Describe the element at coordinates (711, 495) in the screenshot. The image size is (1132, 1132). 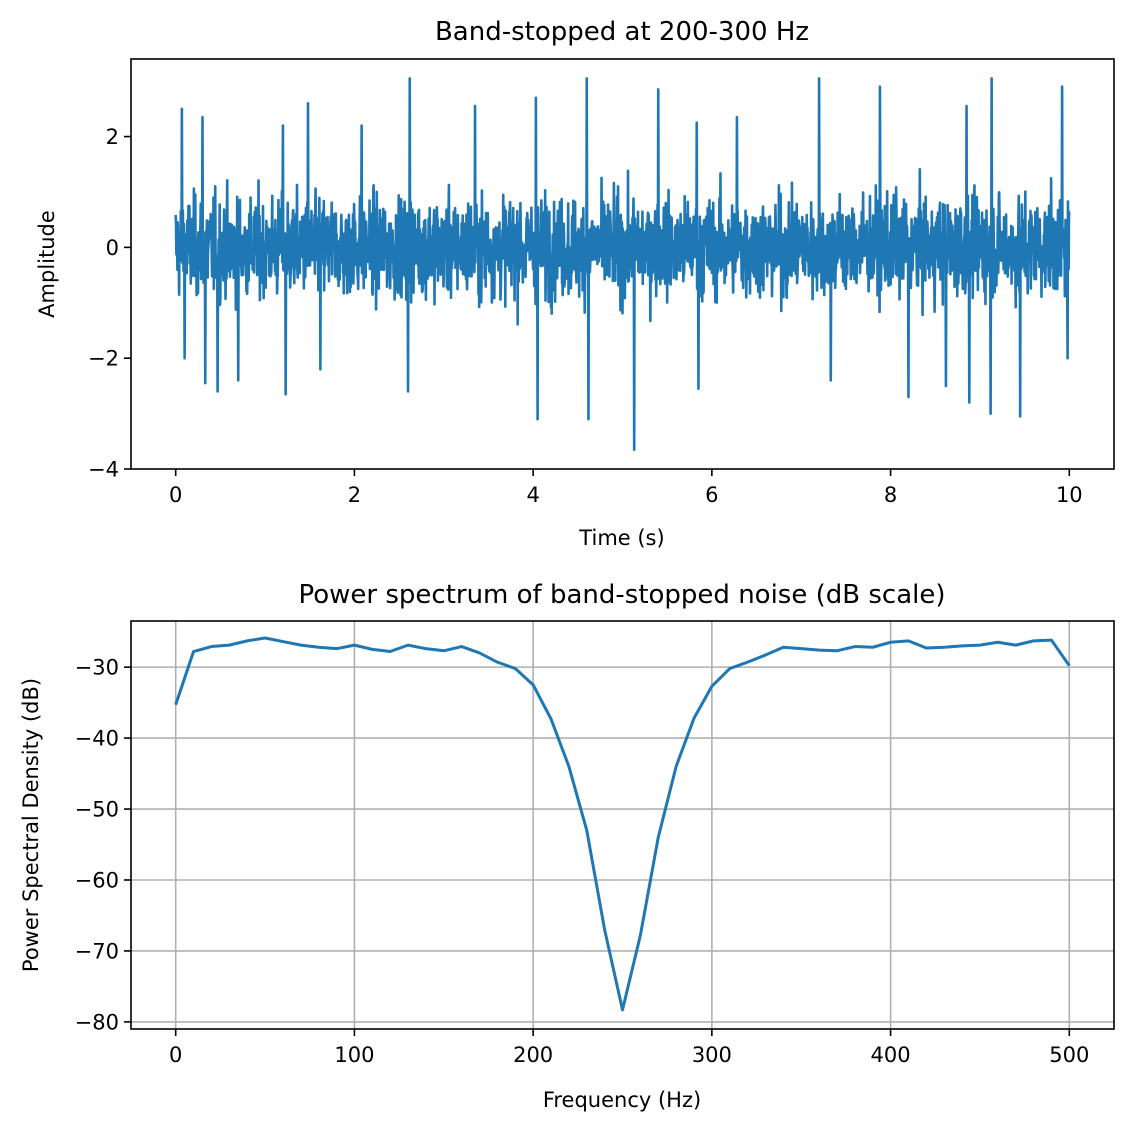
I see `time-chart-xtick-label: 6` at that location.